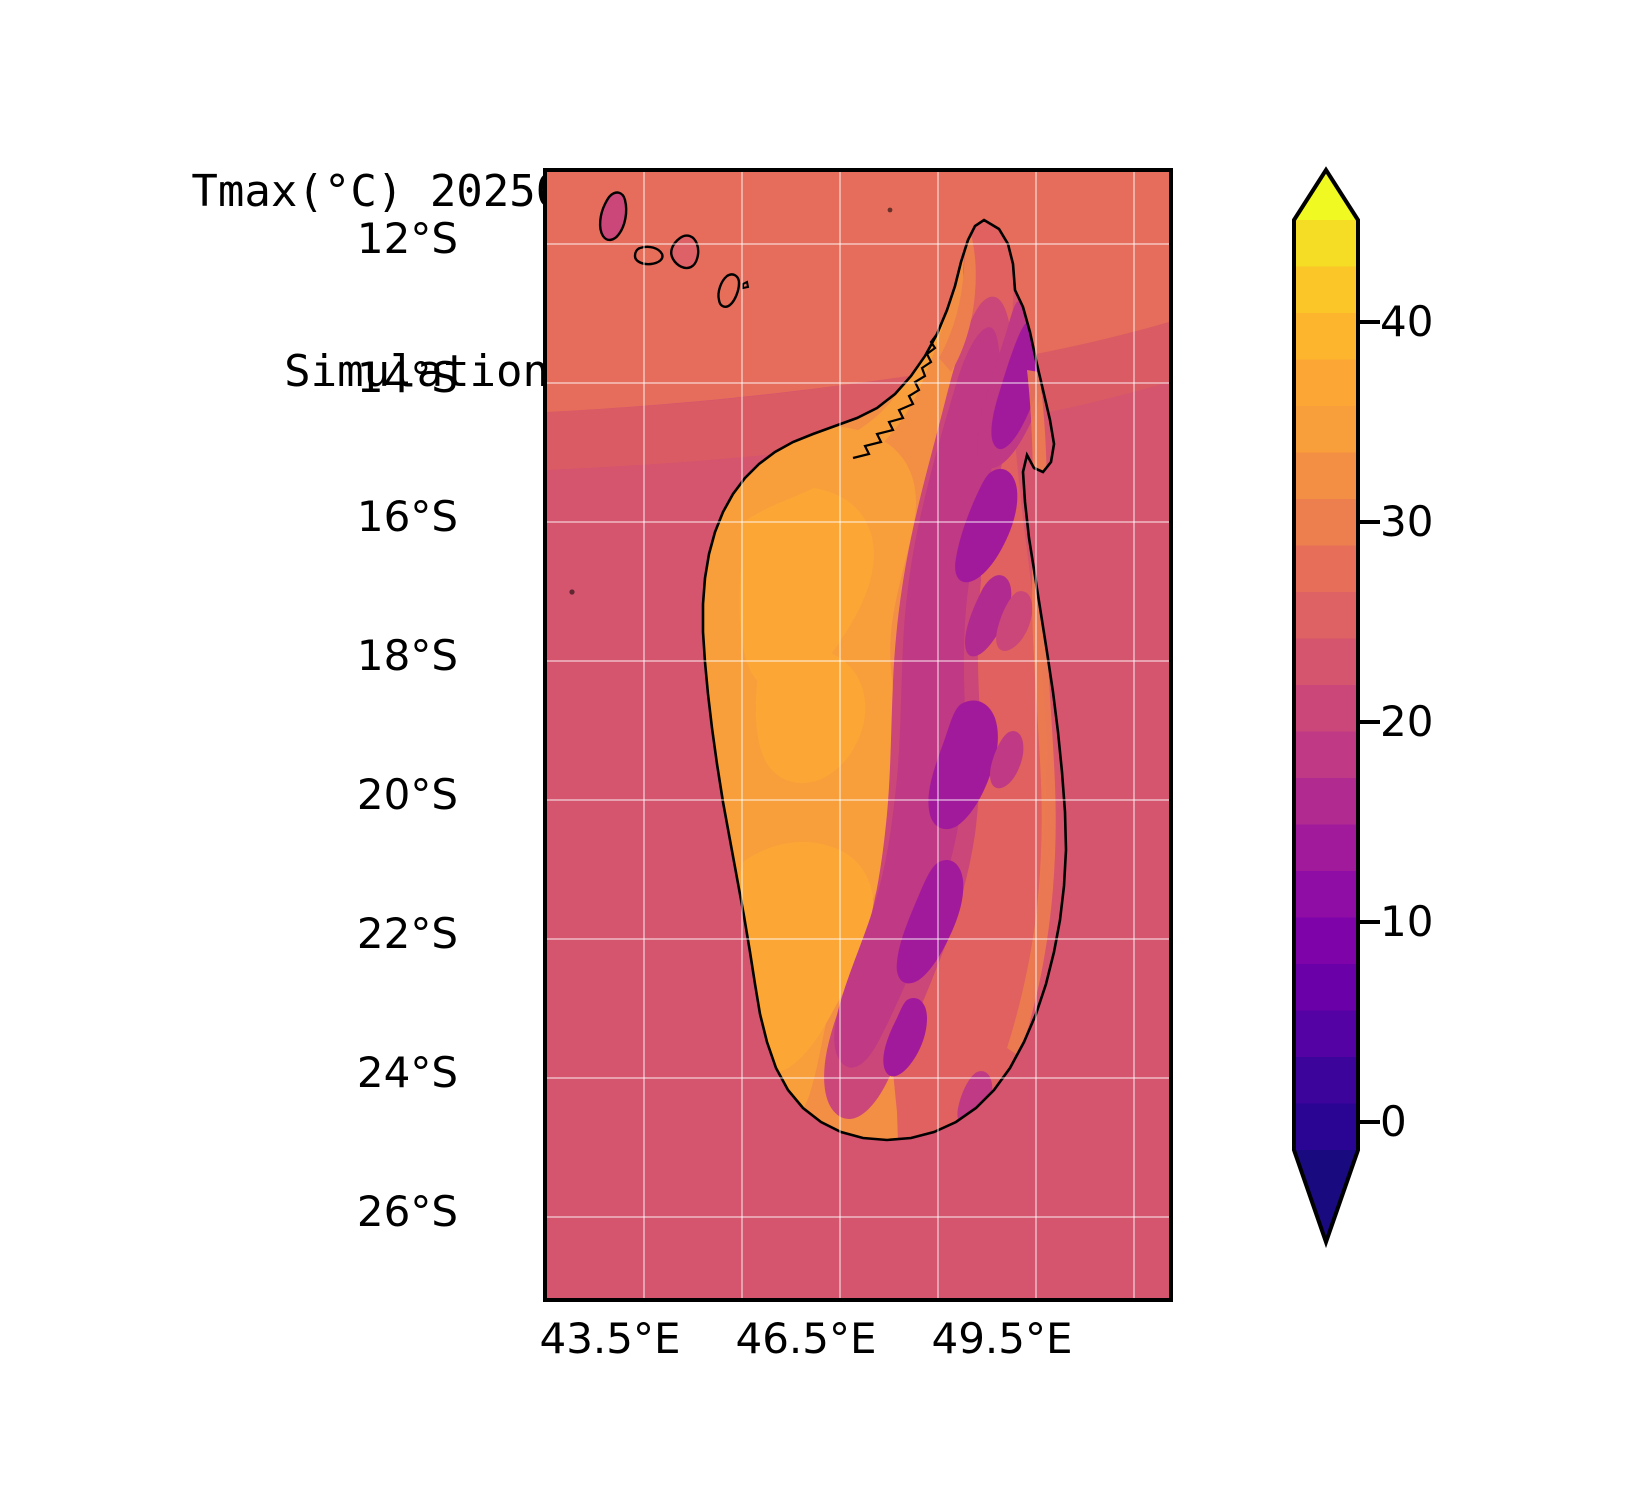 Image resolution: width=1650 pixels, height=1500 pixels. What do you see at coordinates (407, 655) in the screenshot?
I see `y-tick-label: 18°S` at bounding box center [407, 655].